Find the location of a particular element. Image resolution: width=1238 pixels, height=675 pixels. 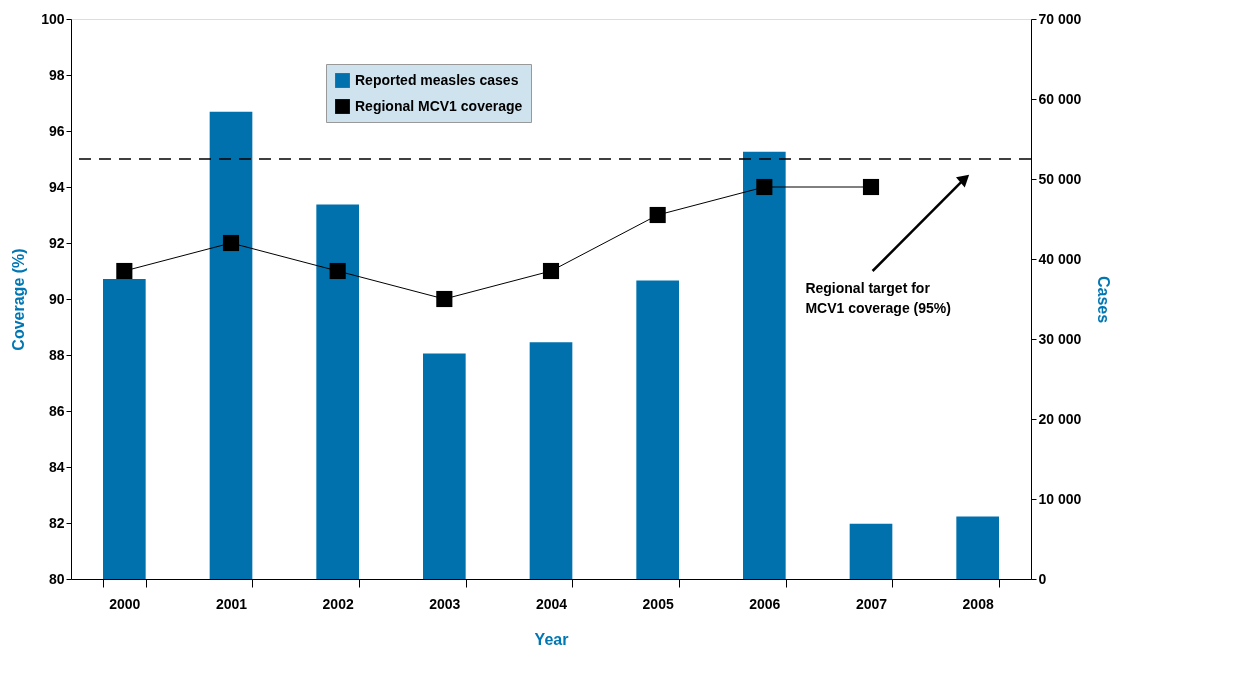

y-tick-label: 80 is located at coordinates (56, 578).